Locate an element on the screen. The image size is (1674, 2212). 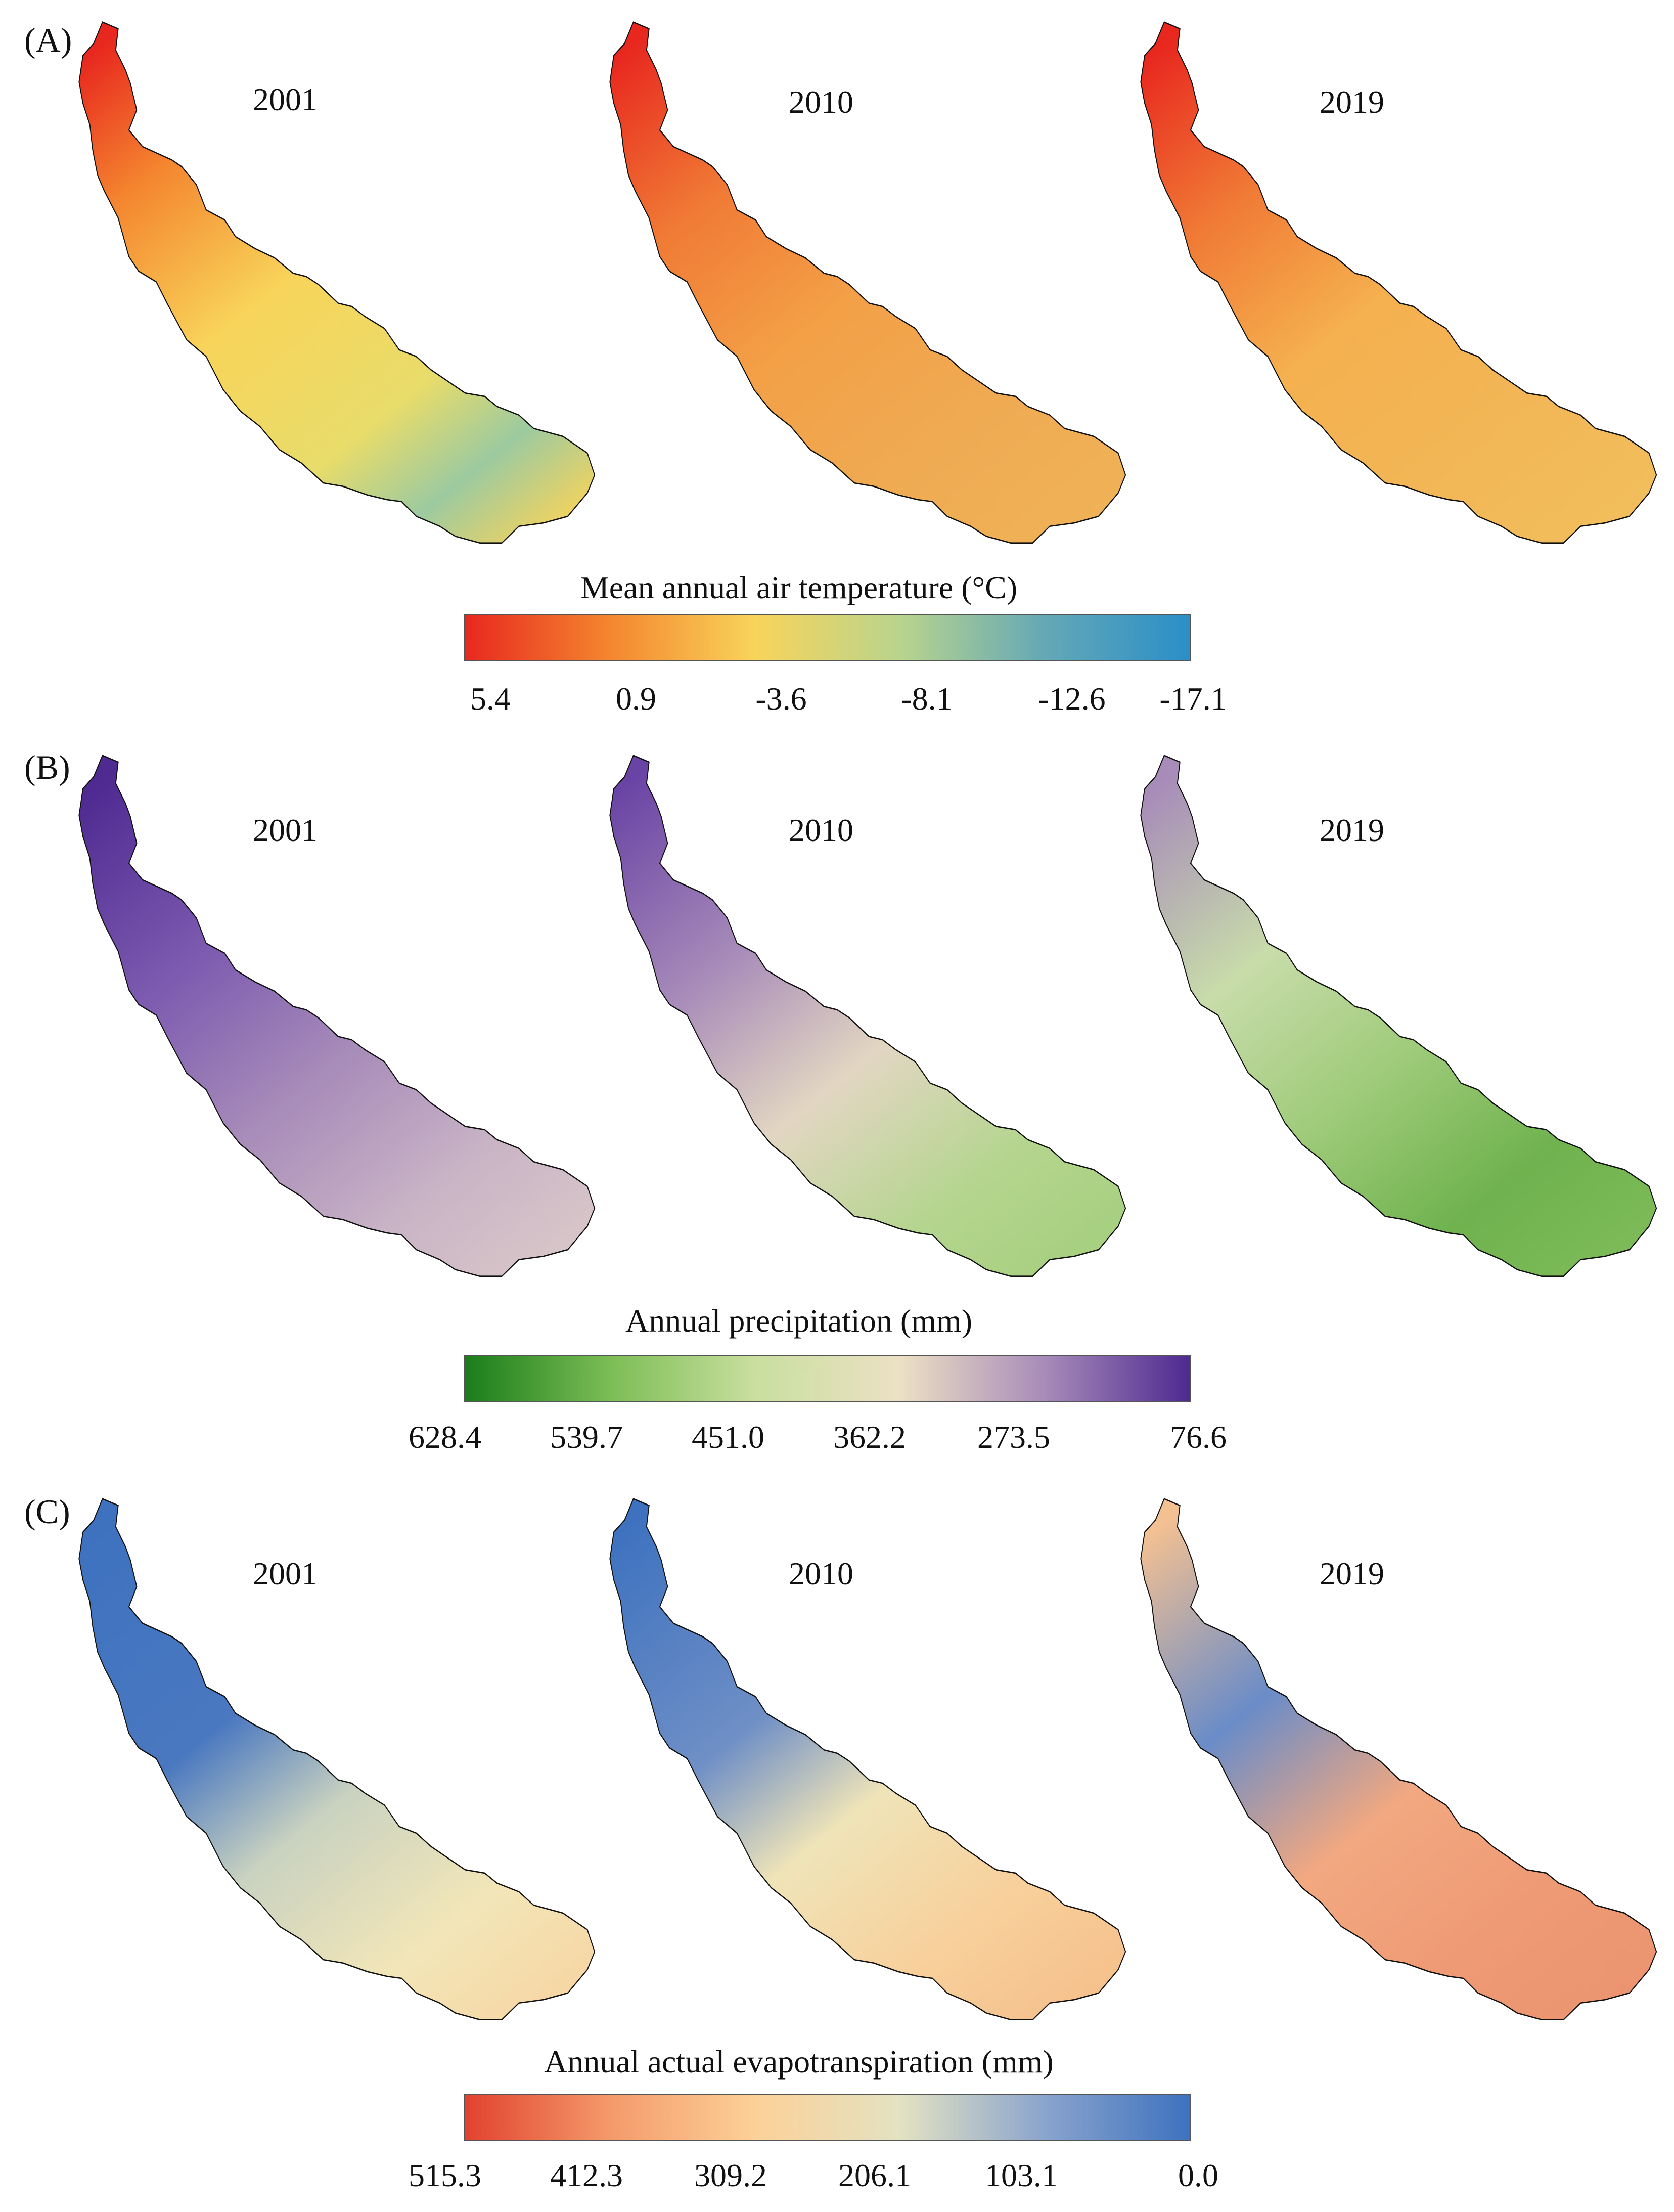
tick-label: 0.9 is located at coordinates (636, 699).